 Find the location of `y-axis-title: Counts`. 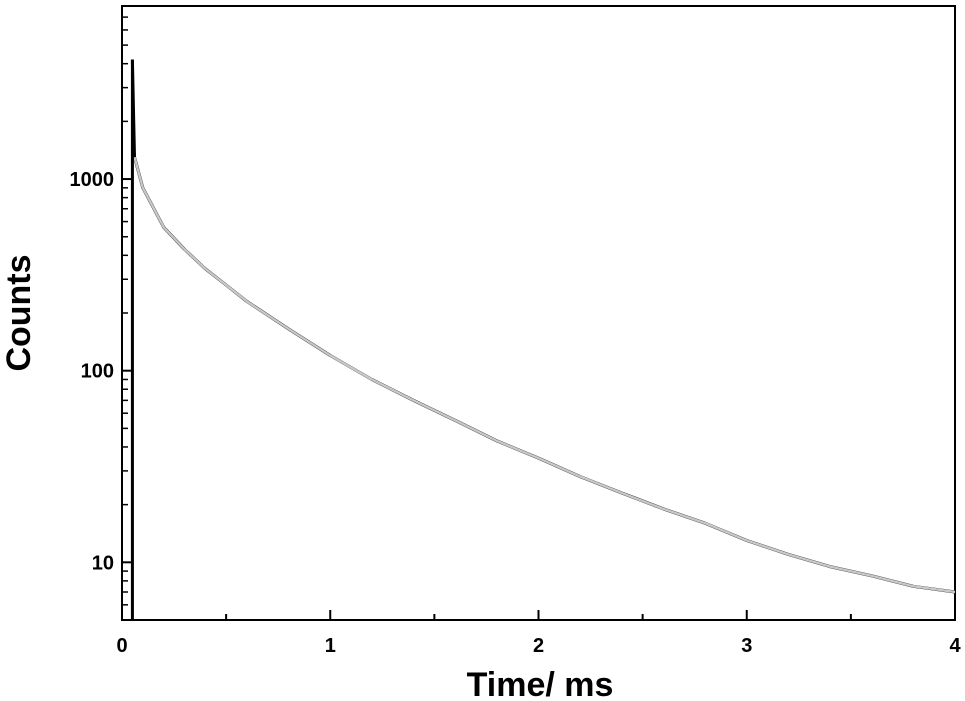

y-axis-title: Counts is located at coordinates (19, 312).